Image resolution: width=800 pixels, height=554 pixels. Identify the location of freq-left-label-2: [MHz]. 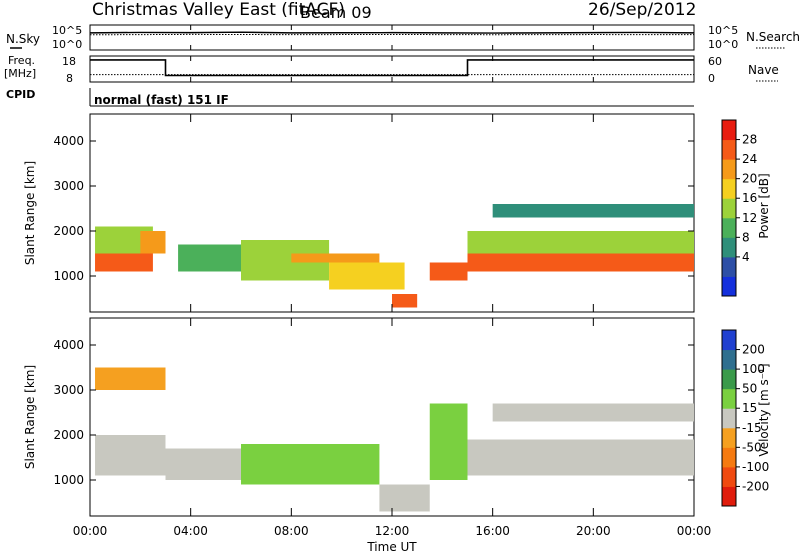
(20, 73).